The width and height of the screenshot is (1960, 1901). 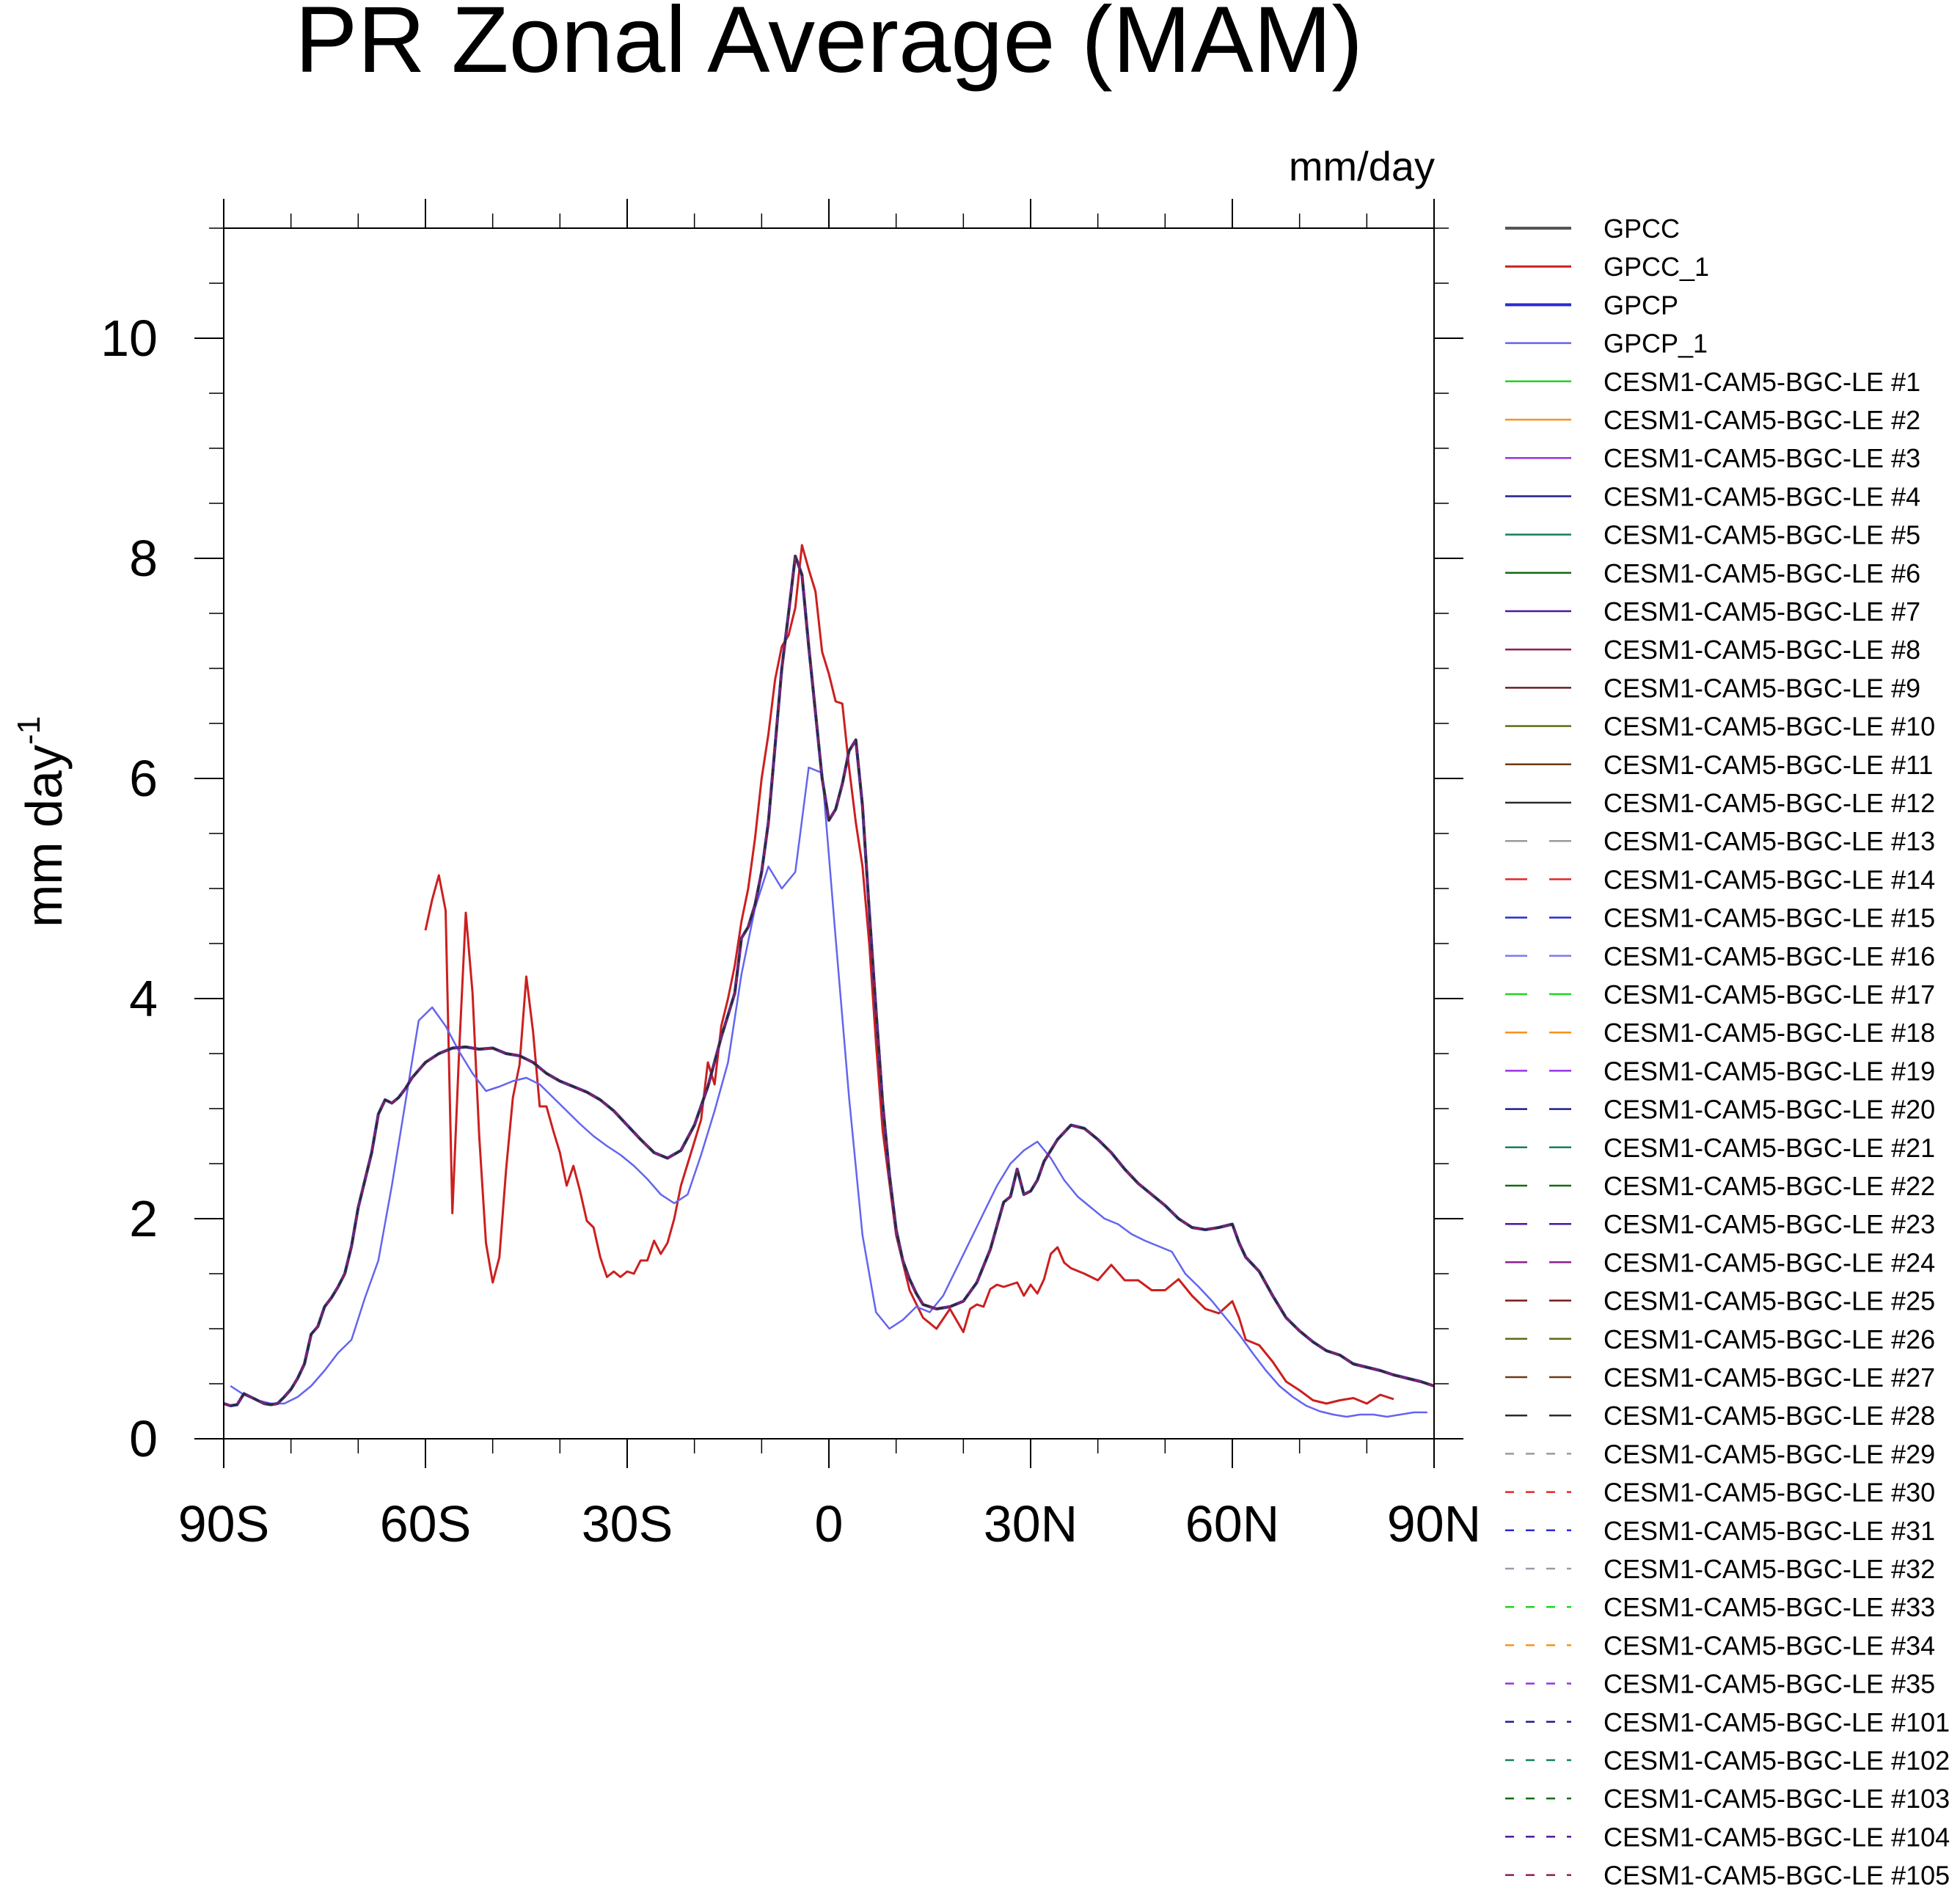 What do you see at coordinates (1762, 611) in the screenshot?
I see `legend-label: CESM1-CAM5-BGC-LE #7` at bounding box center [1762, 611].